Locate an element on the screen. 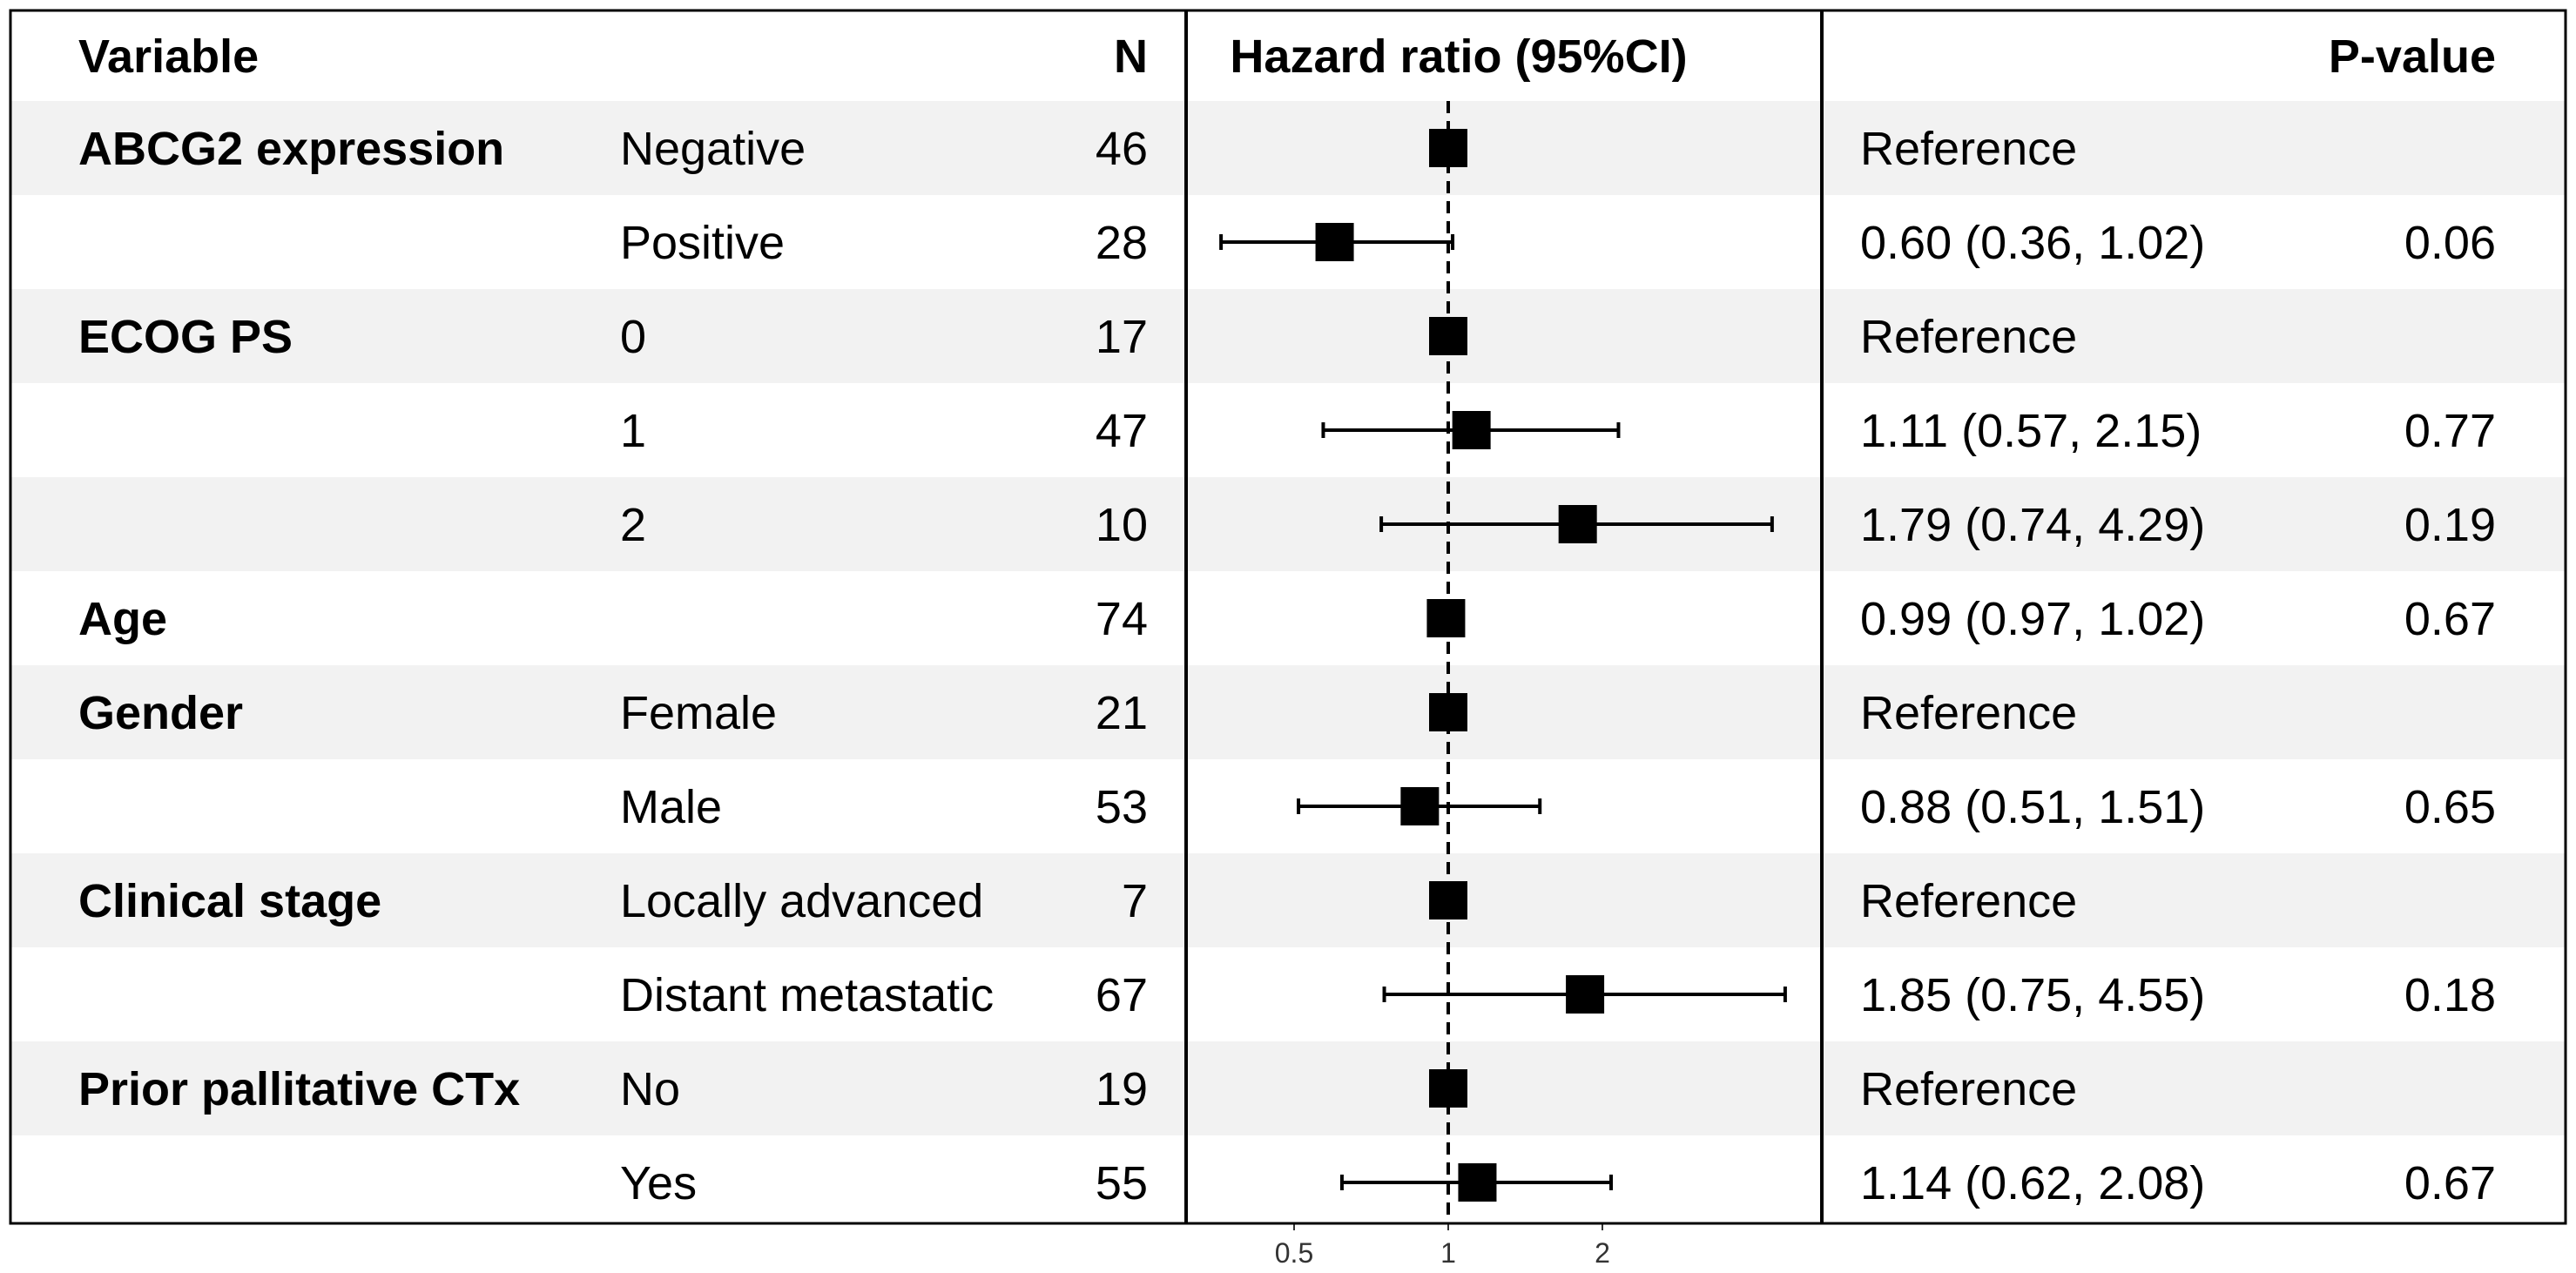  level-label: Negative is located at coordinates (713, 149).